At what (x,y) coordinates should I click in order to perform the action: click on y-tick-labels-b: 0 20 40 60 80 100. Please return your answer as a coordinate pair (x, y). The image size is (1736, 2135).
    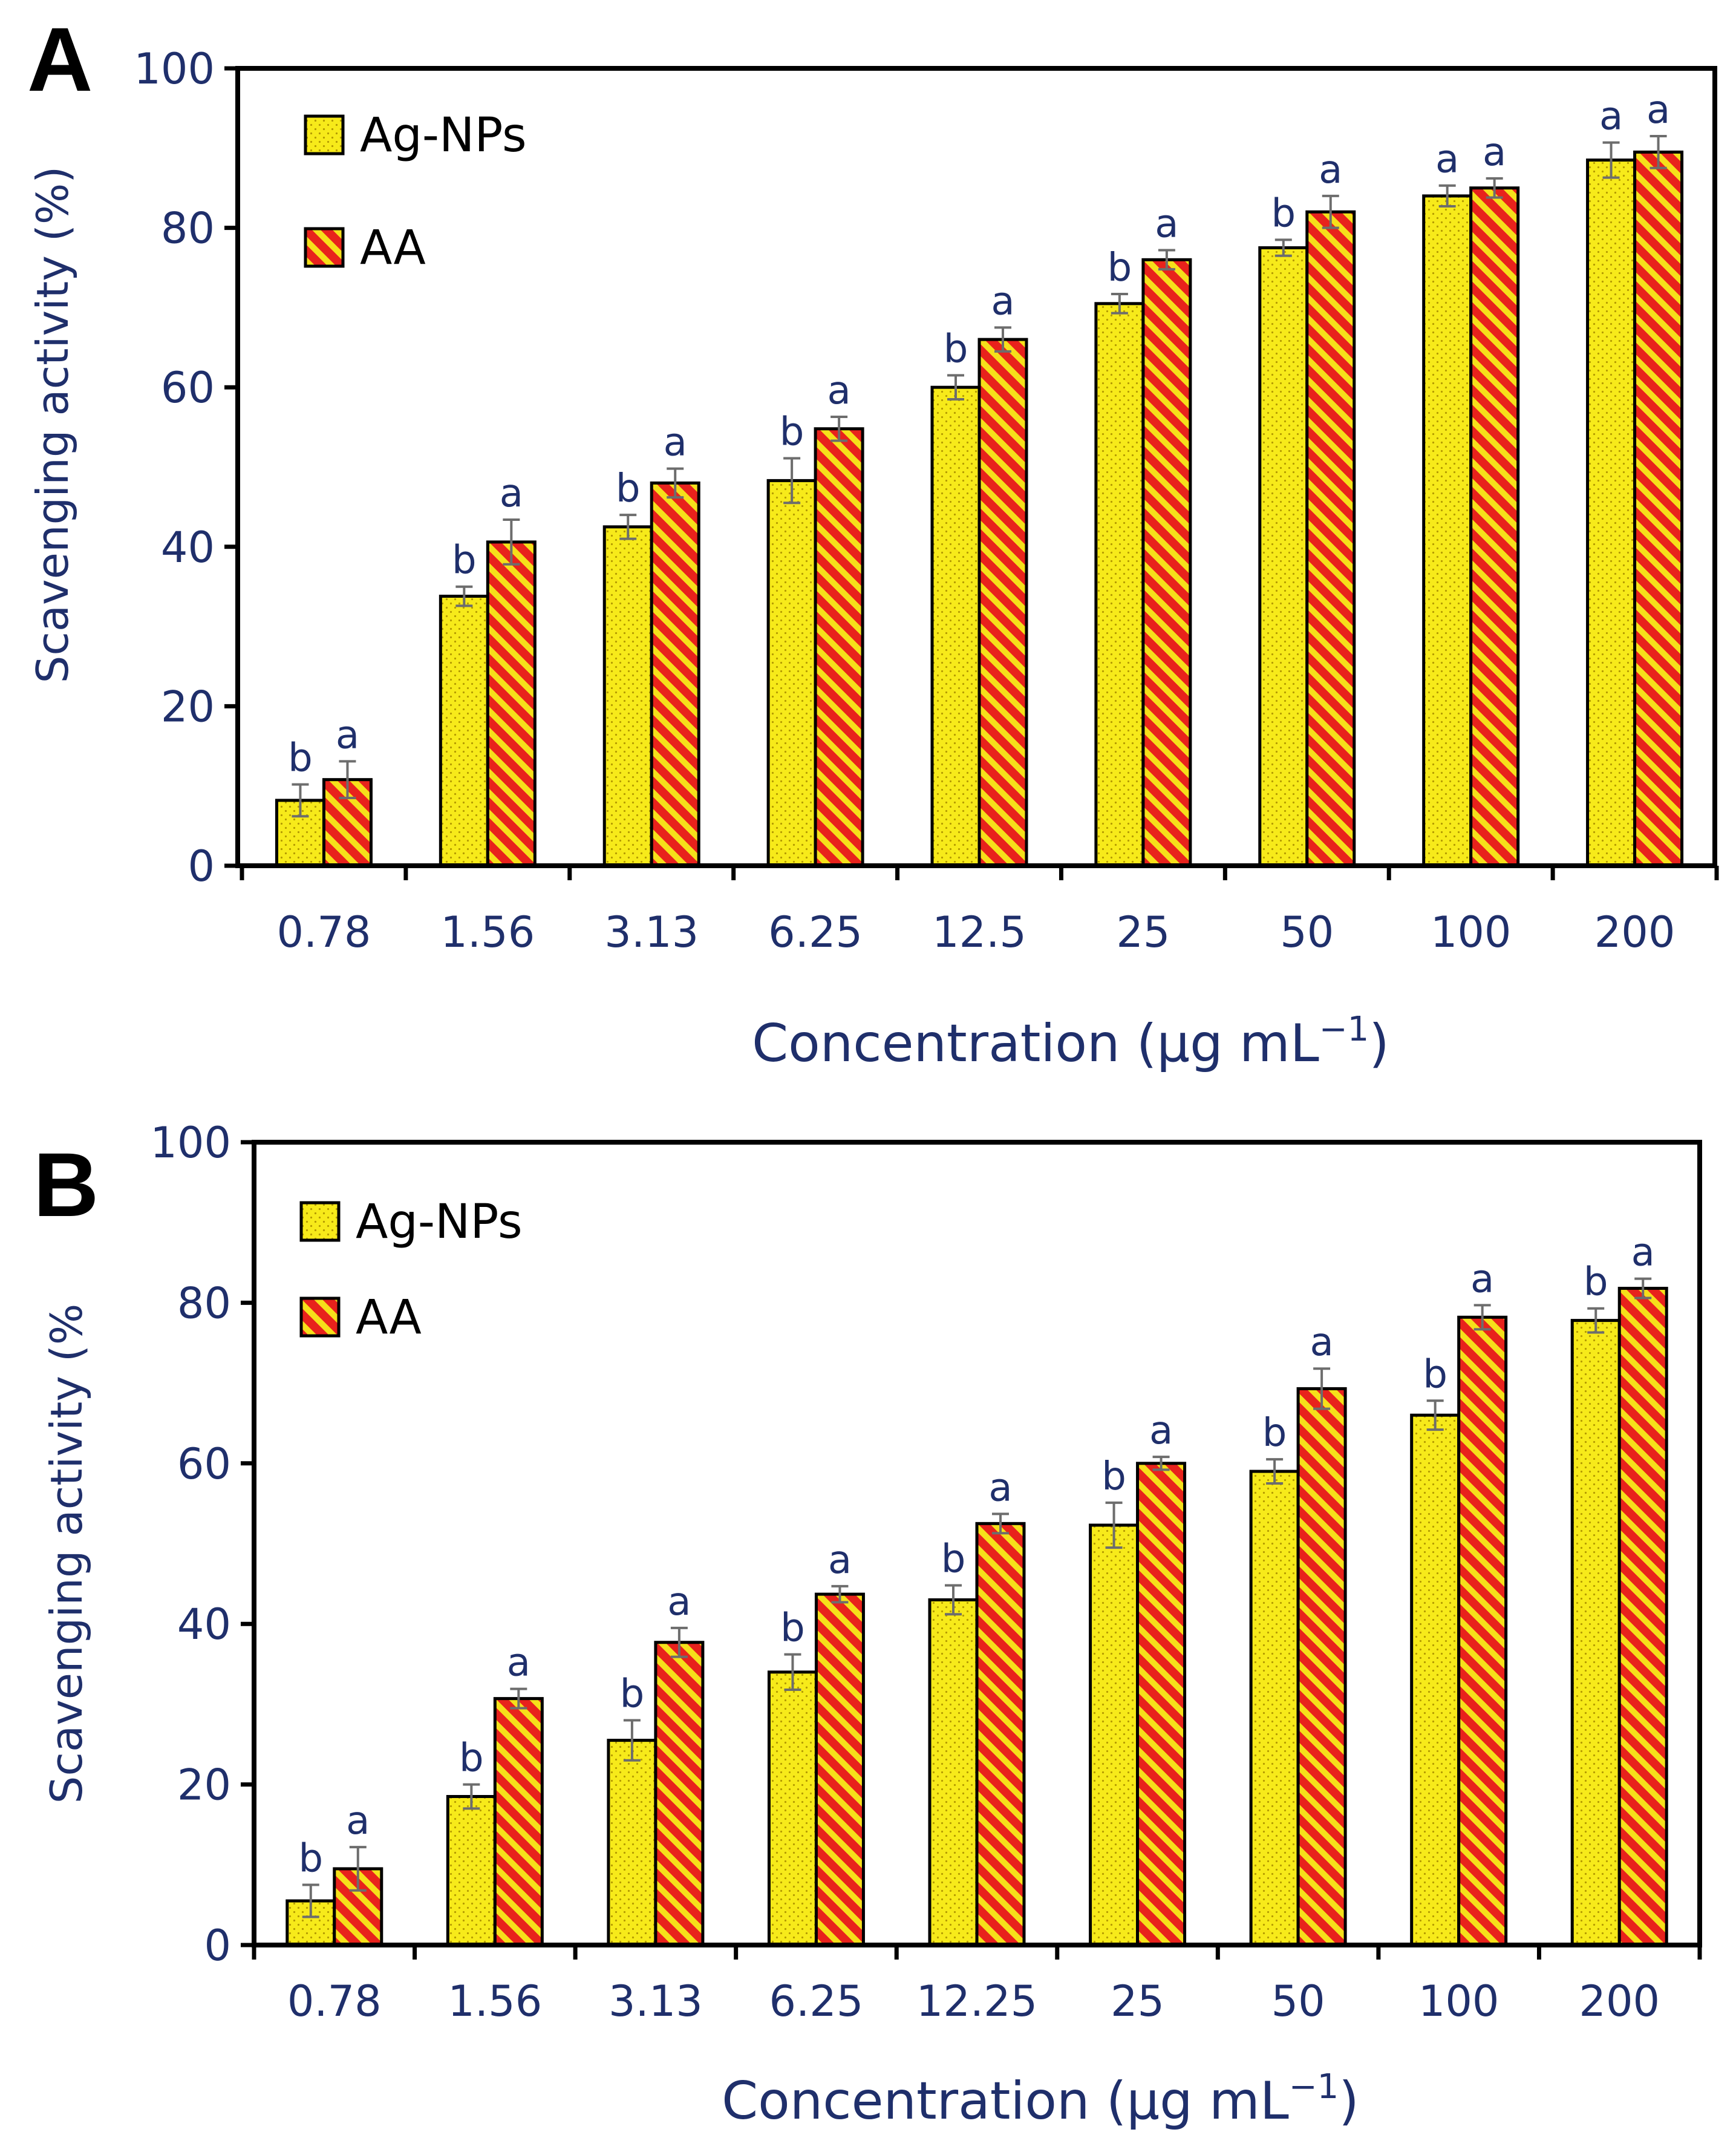
    Looking at the image, I should click on (190, 1544).